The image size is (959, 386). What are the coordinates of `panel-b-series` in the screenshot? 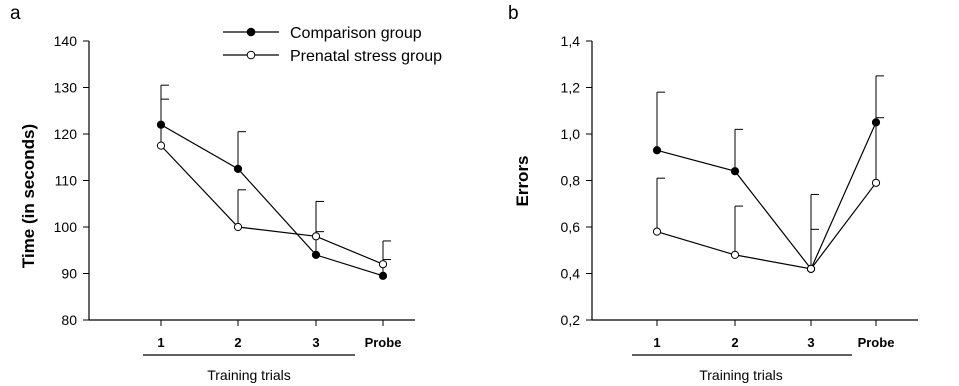 It's located at (768, 174).